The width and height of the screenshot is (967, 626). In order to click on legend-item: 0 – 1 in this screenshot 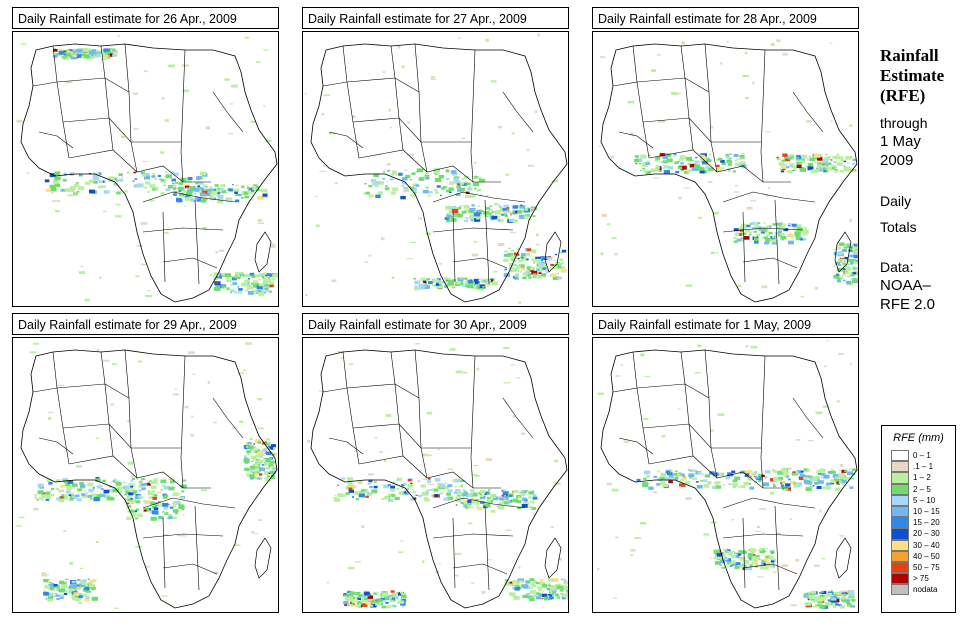, I will do `click(915, 456)`.